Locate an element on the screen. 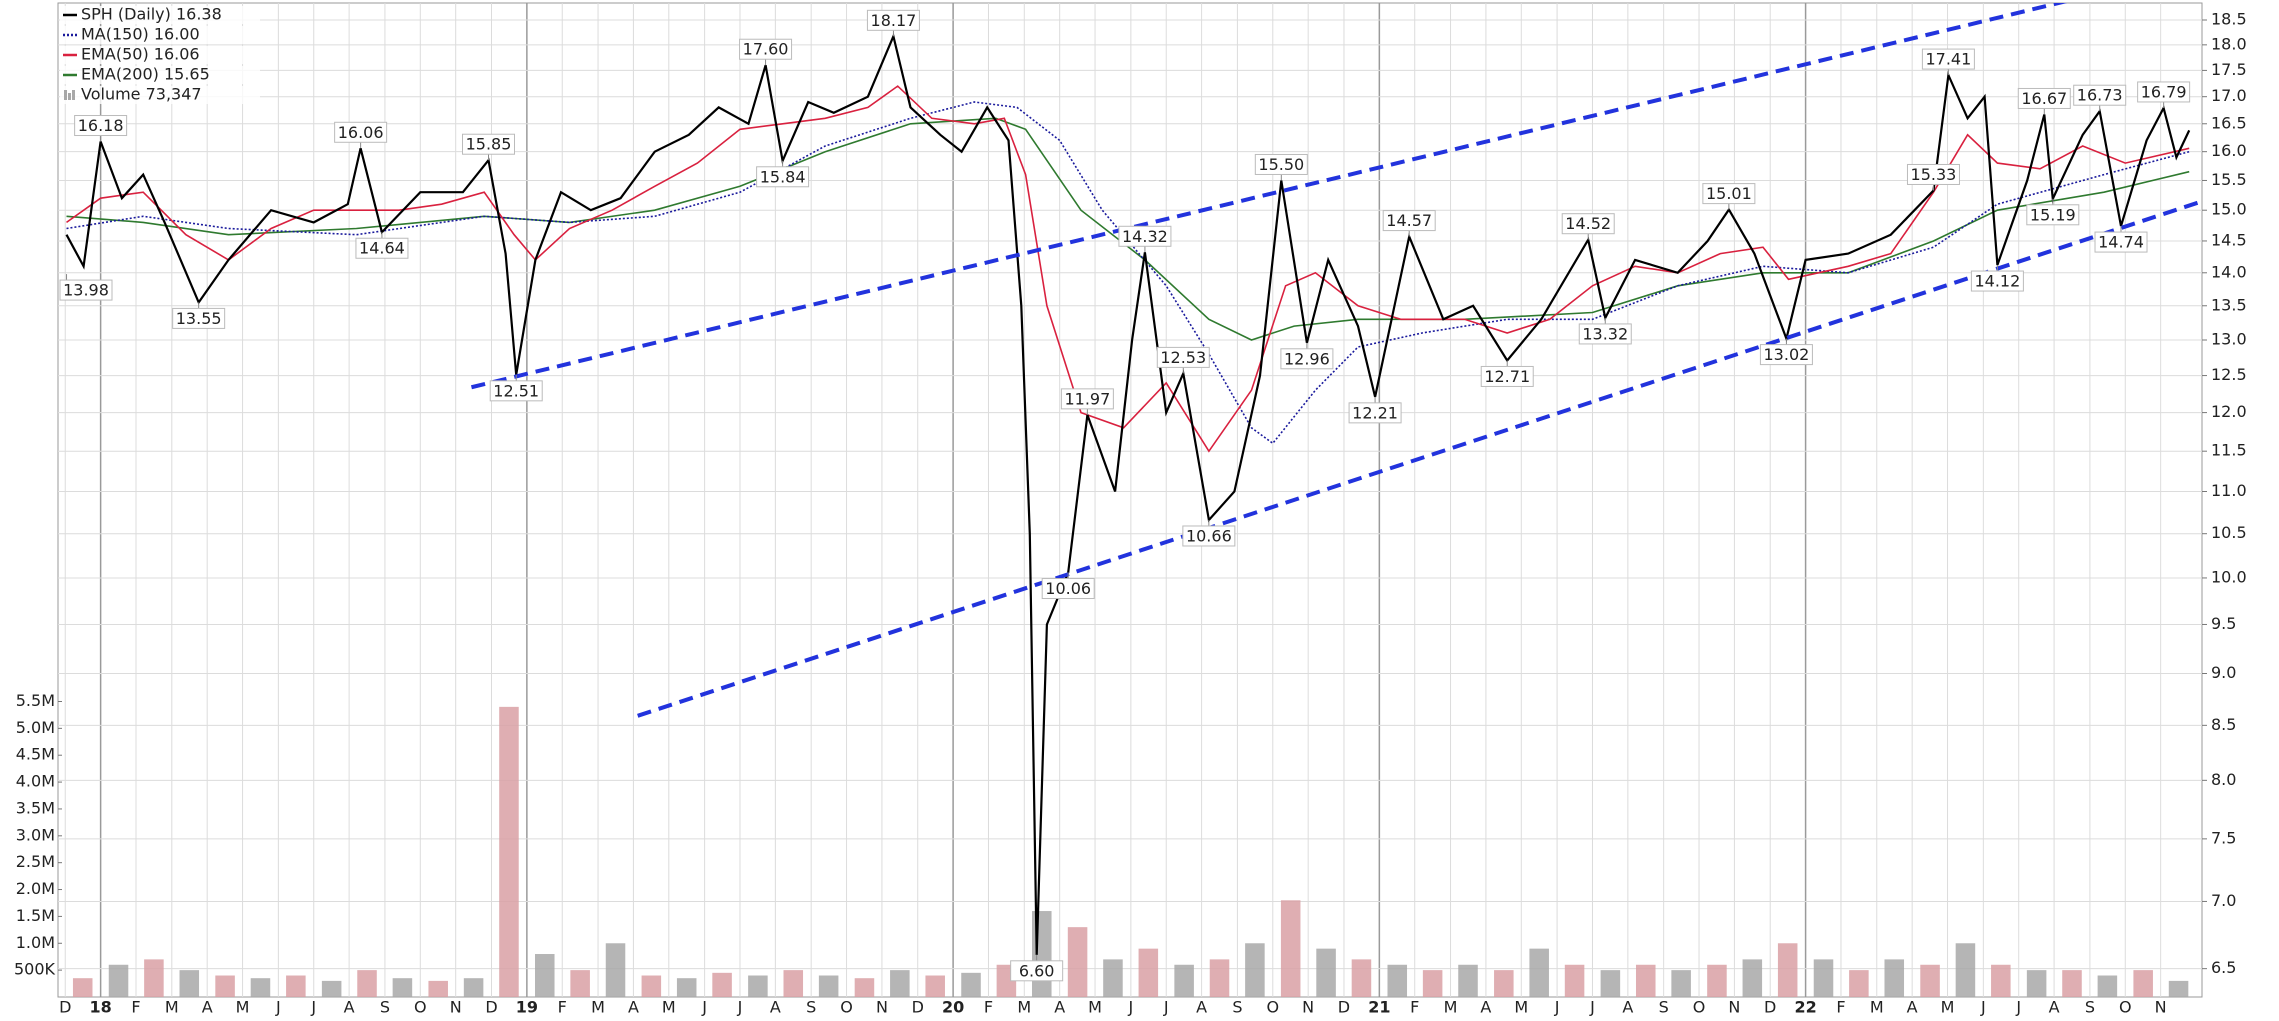  y-tick-label: 17.5 is located at coordinates (2229, 69).